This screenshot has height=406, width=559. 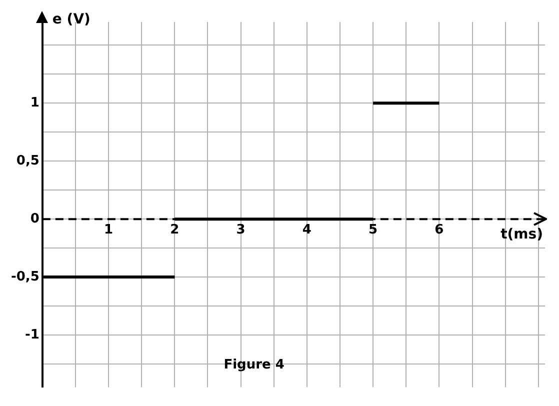 What do you see at coordinates (307, 230) in the screenshot?
I see `x-tick-label: 4` at bounding box center [307, 230].